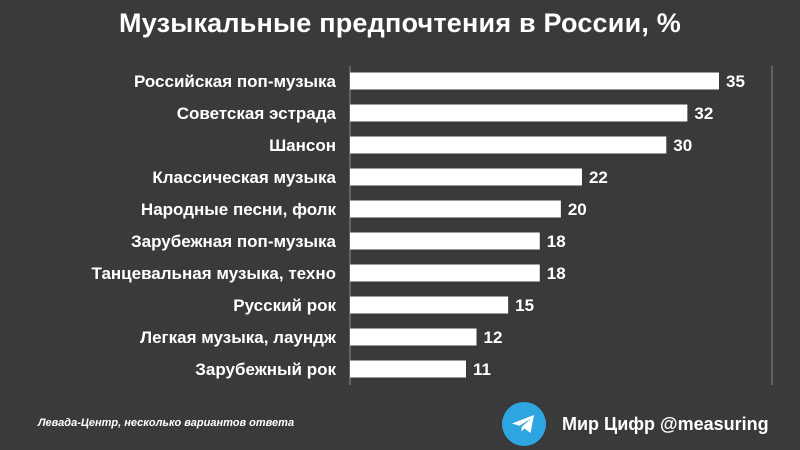 The image size is (800, 450). Describe the element at coordinates (257, 113) in the screenshot. I see `category-label: Советская эстрада` at that location.